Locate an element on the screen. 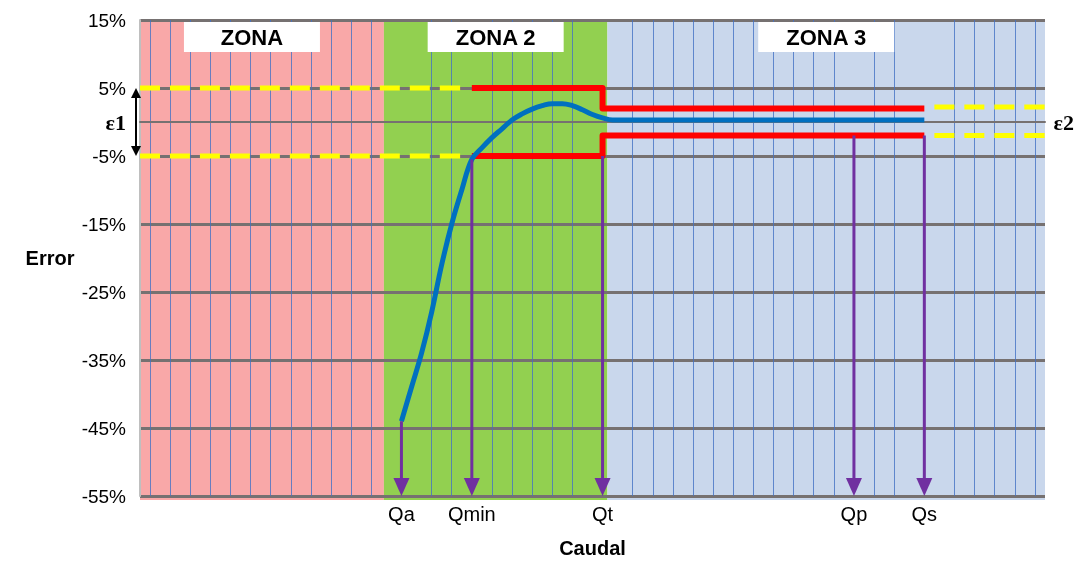 This screenshot has width=1084, height=571. y-tick-label: 15% is located at coordinates (107, 20).